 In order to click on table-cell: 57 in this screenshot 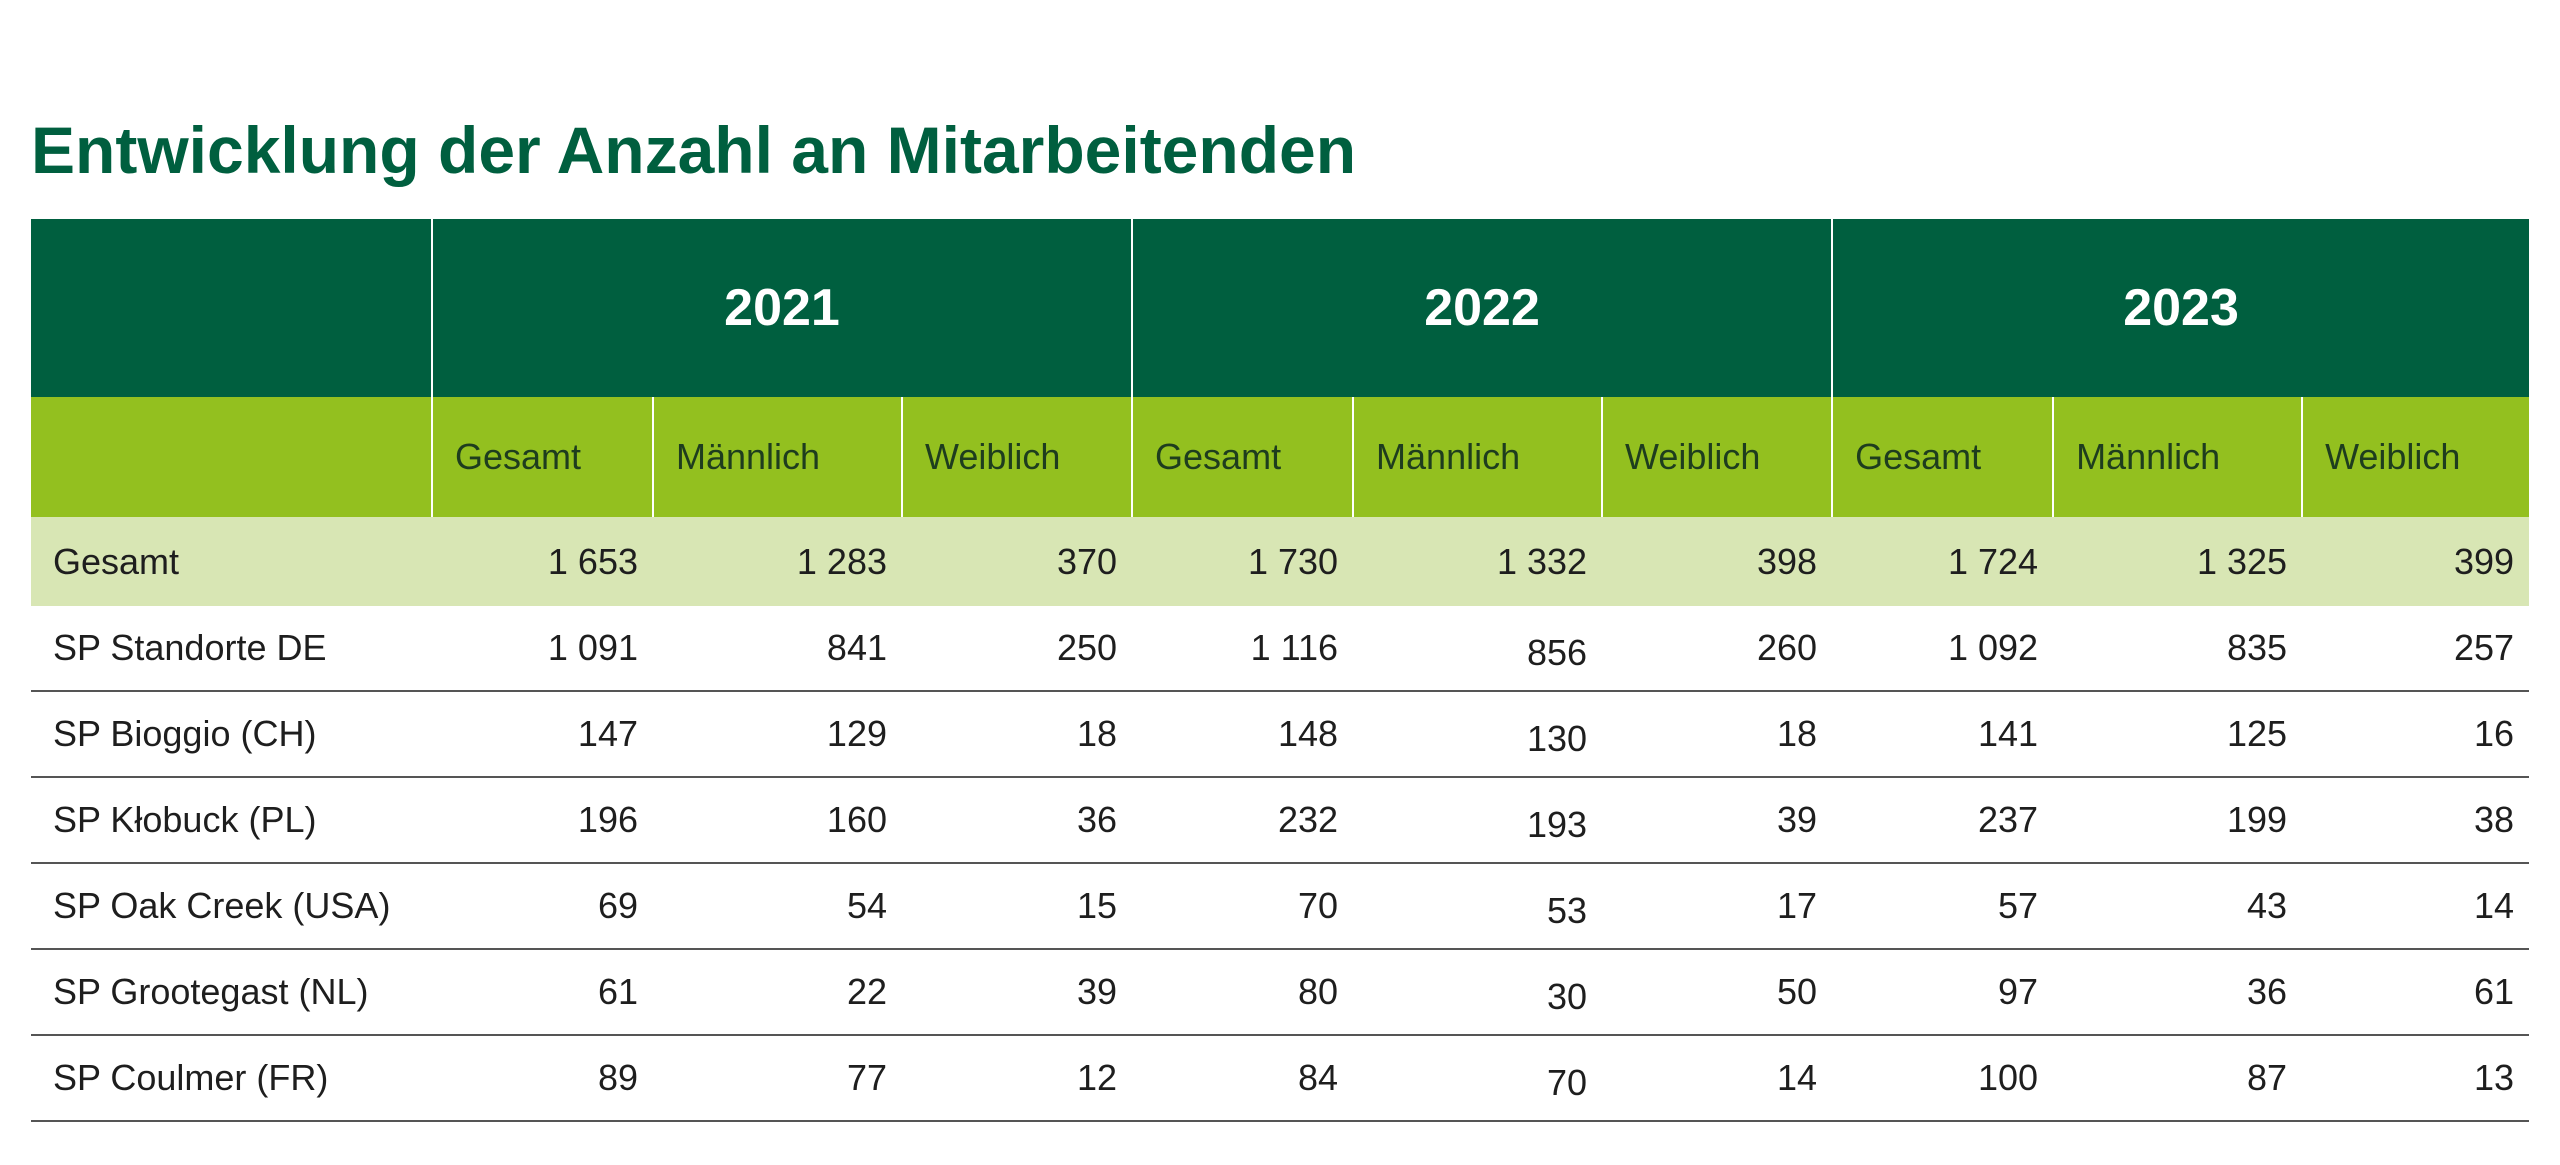, I will do `click(1943, 906)`.